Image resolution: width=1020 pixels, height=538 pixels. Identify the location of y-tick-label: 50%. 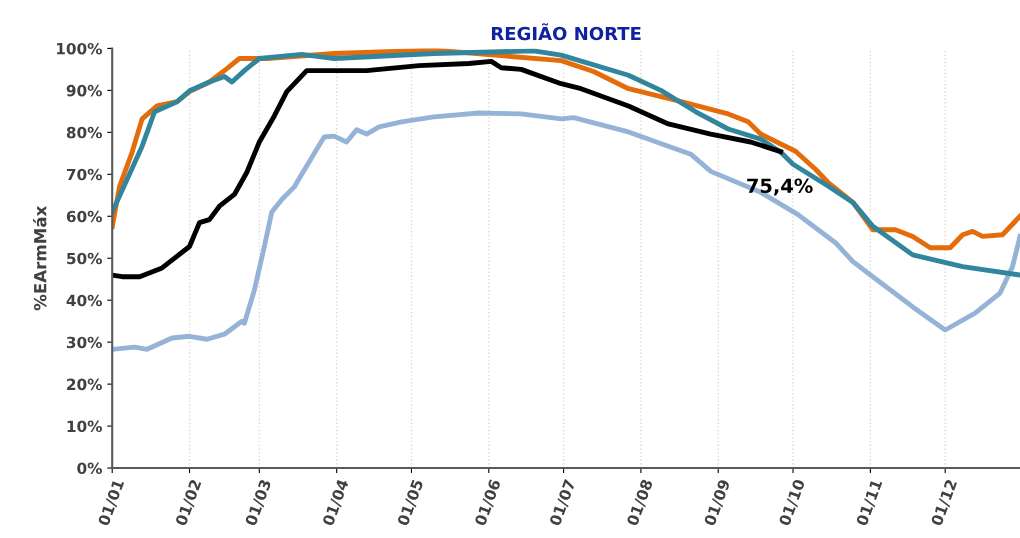
(84, 258).